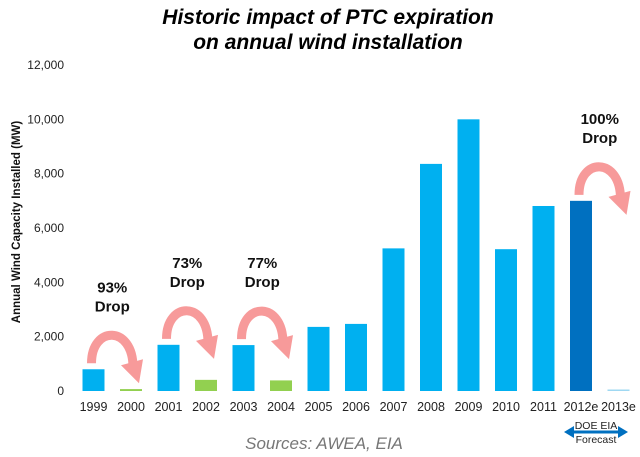 This screenshot has height=457, width=640. What do you see at coordinates (94, 407) in the screenshot?
I see `x-tick-label: 1999` at bounding box center [94, 407].